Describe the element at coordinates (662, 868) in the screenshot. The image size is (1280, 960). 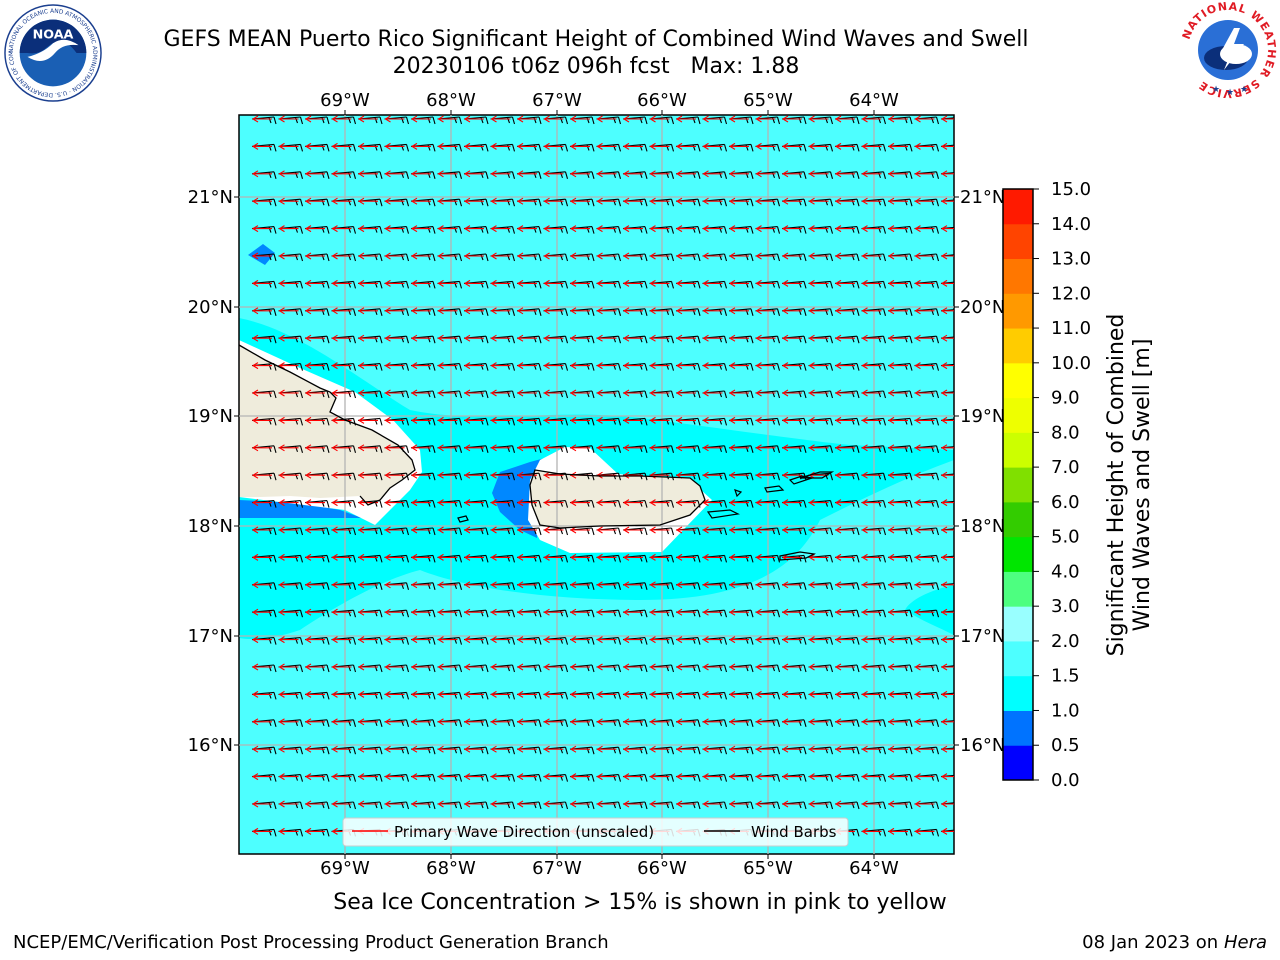
I see `lon-label-bottom: 66°W` at that location.